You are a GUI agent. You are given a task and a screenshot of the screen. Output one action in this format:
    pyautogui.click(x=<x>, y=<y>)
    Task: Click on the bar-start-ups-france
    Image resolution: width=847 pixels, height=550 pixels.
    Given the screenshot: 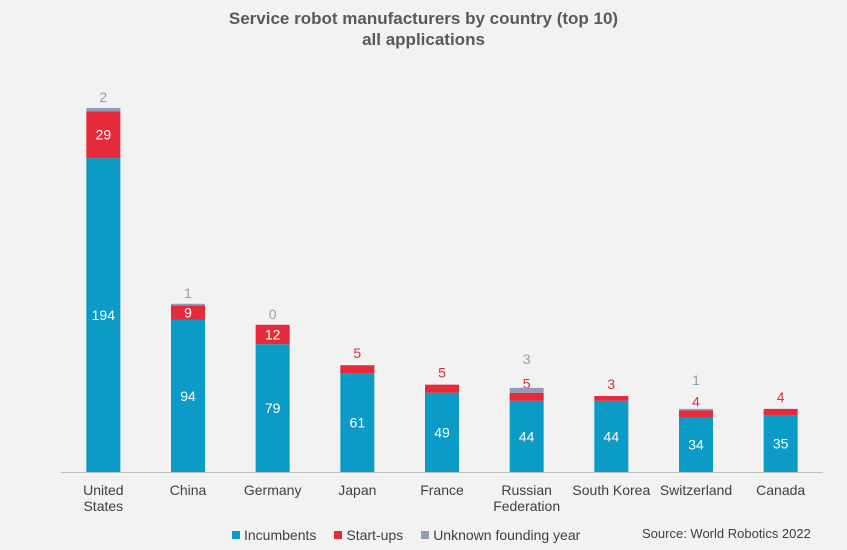 What is the action you would take?
    pyautogui.click(x=442, y=388)
    